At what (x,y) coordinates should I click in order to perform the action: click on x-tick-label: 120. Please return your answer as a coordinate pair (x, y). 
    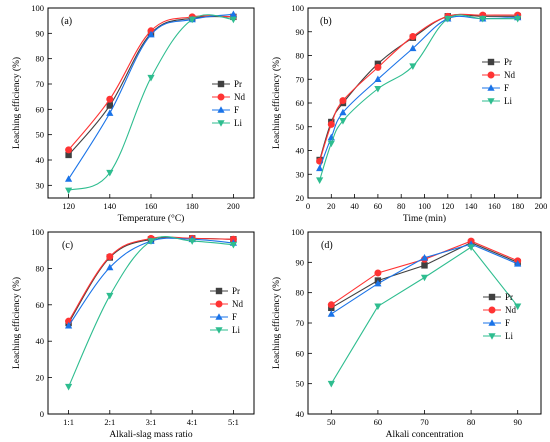
    Looking at the image, I should click on (68, 206).